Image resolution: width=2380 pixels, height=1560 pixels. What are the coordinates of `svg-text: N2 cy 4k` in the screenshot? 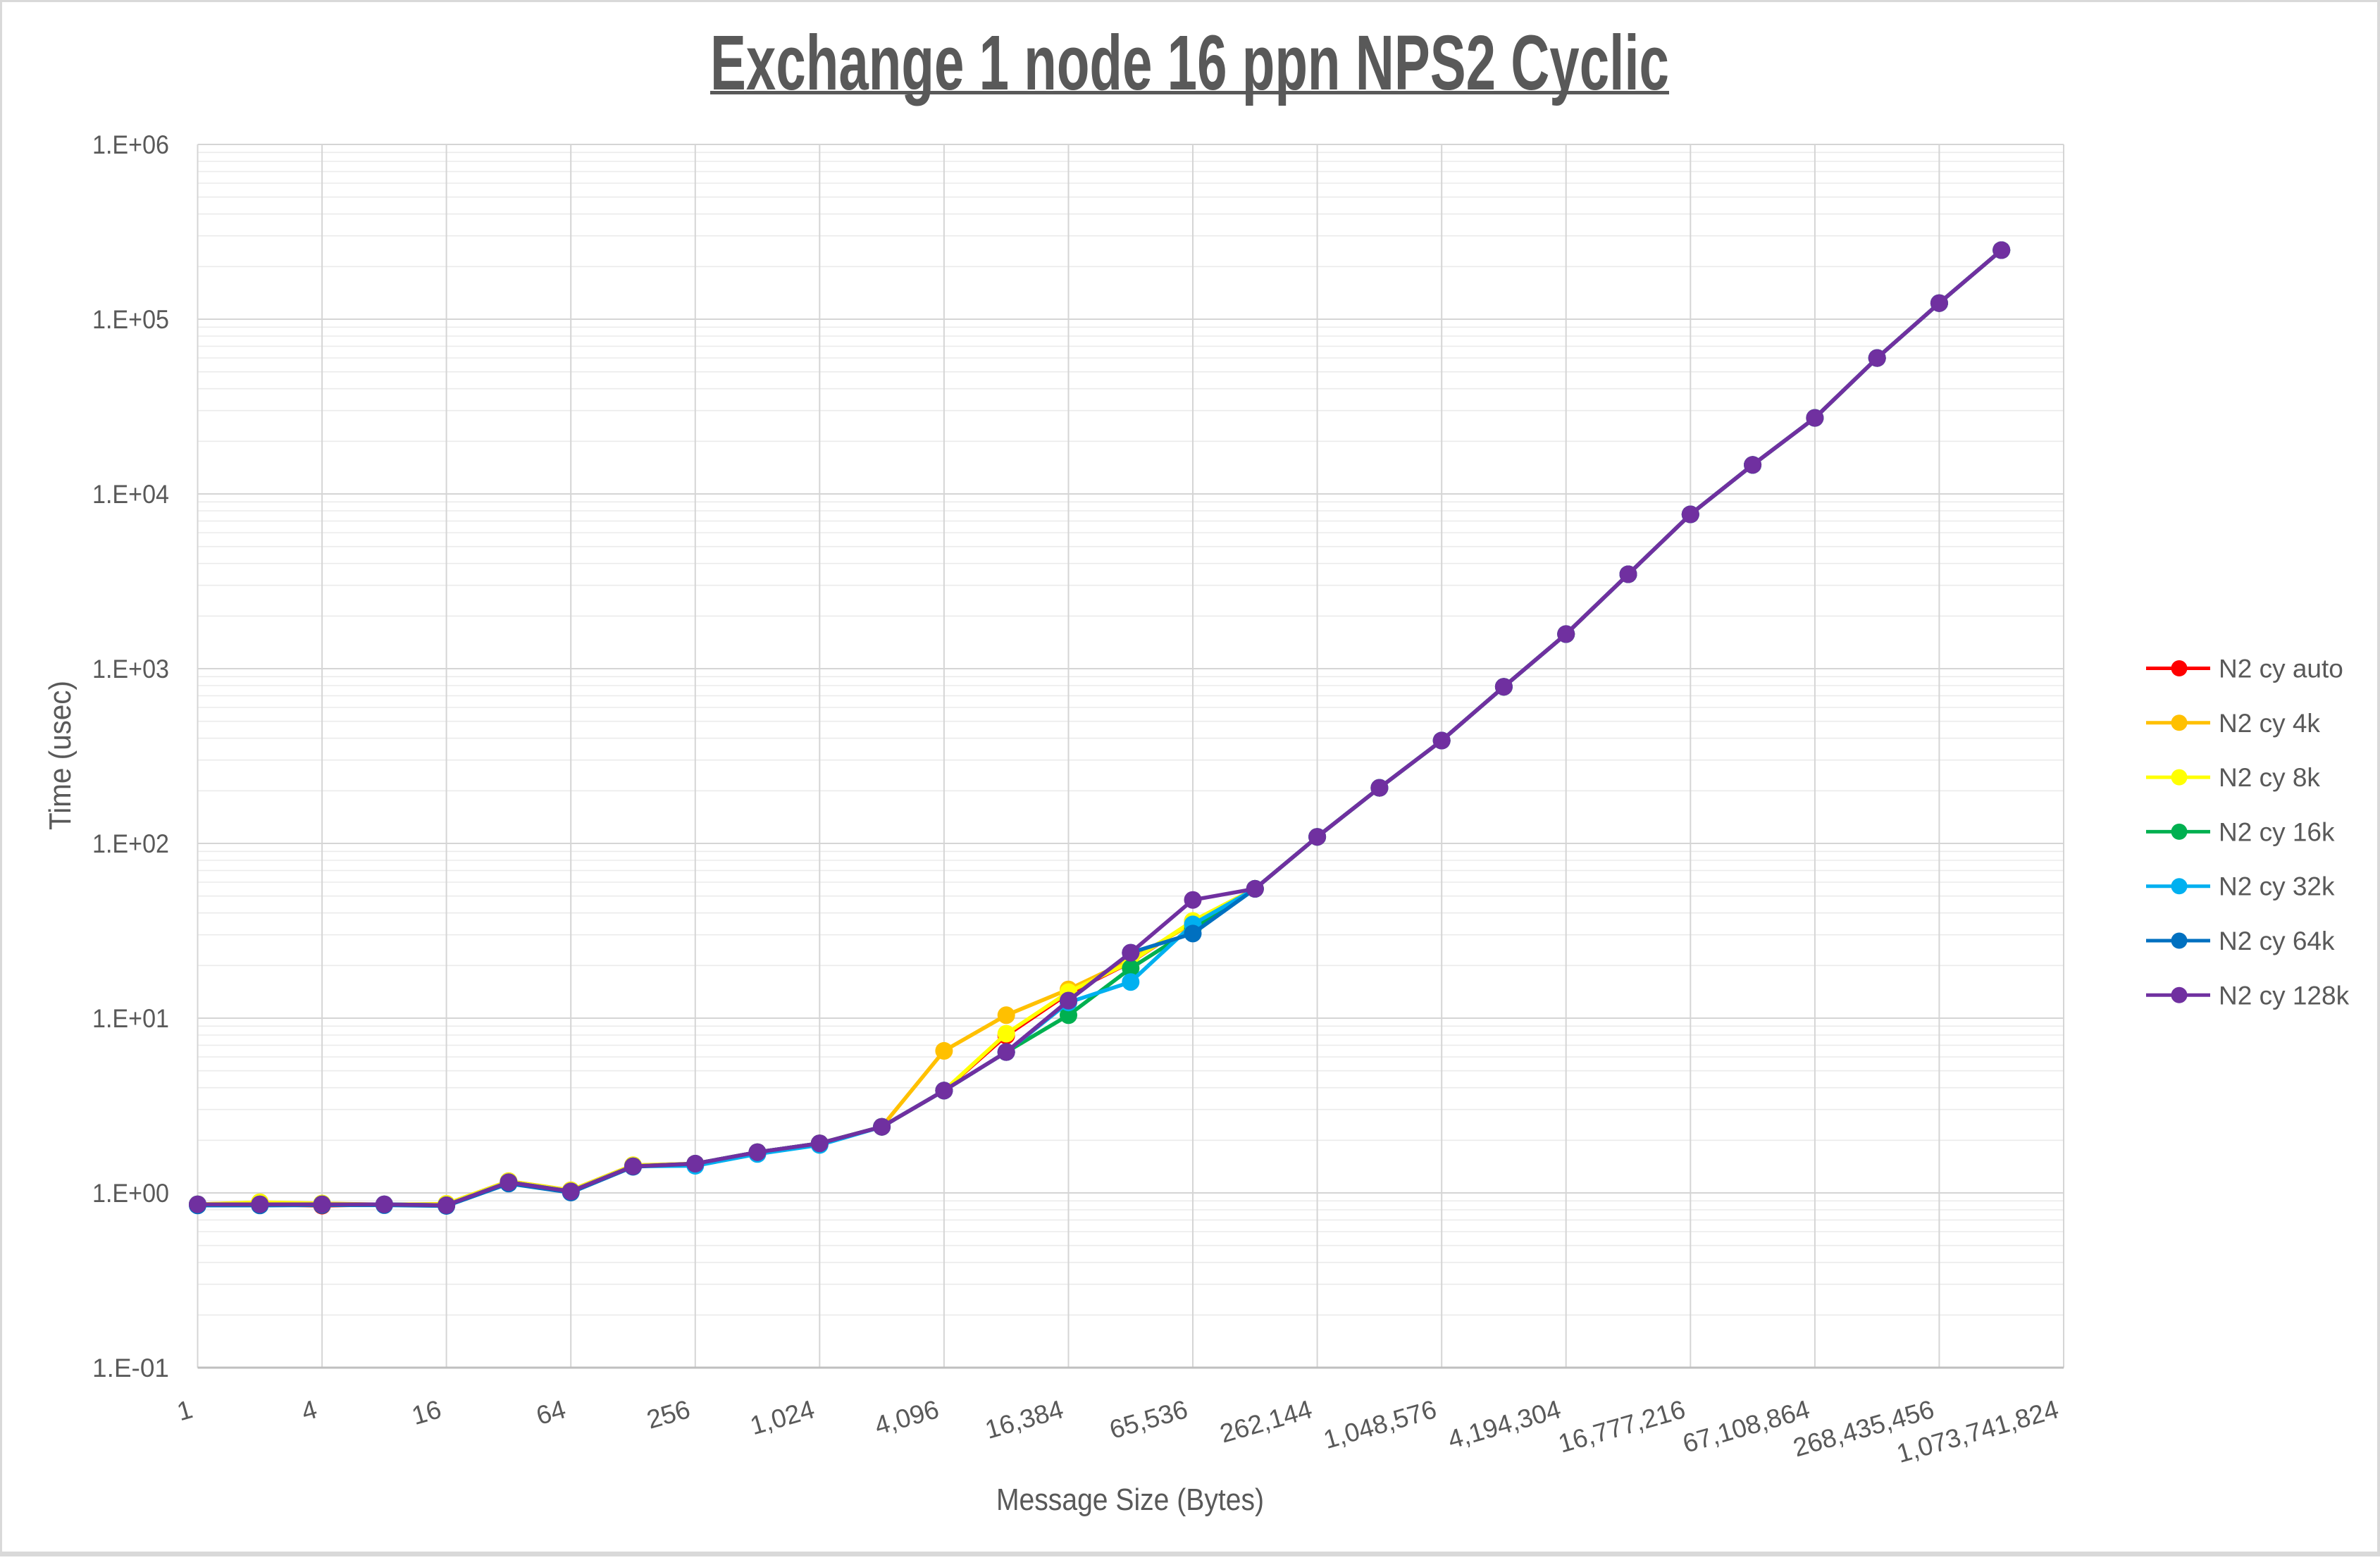 It's located at (2269, 723).